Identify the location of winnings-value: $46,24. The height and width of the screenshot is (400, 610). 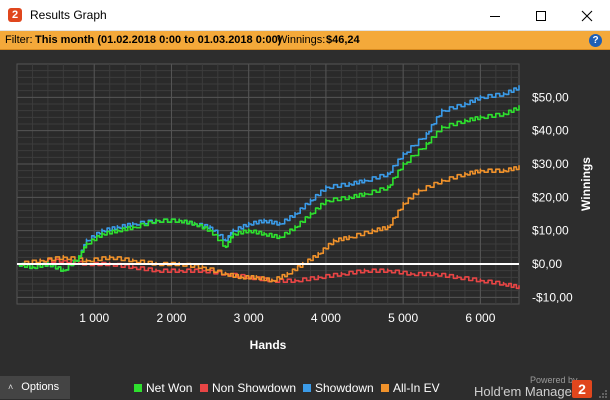
(343, 40).